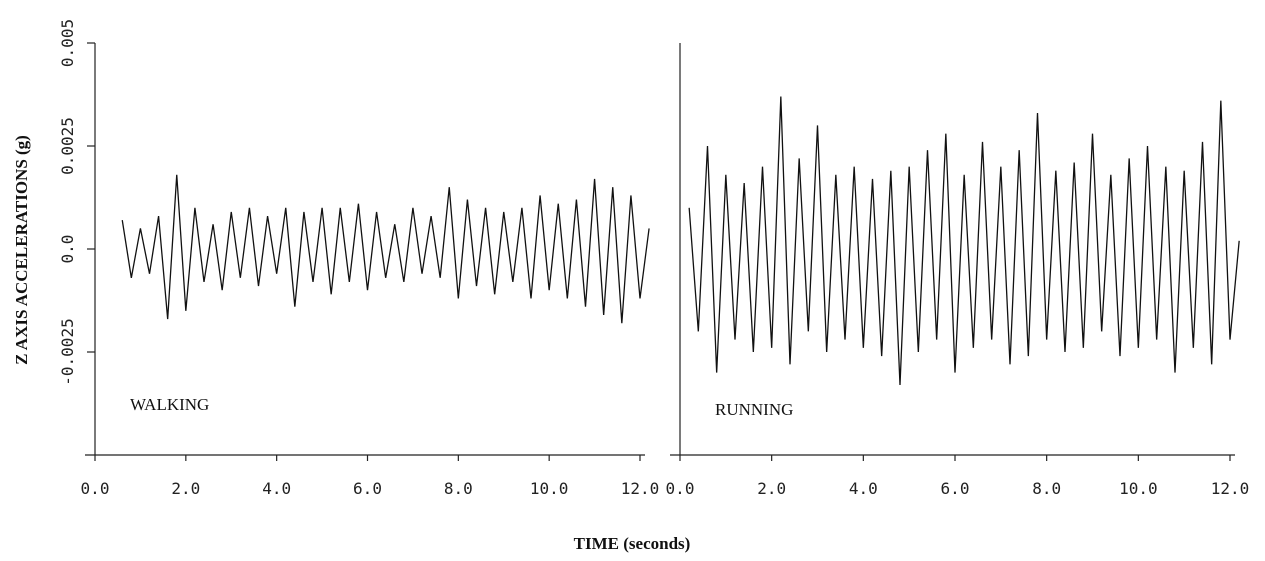  I want to click on y-tick-label: 0.0025, so click(67, 146).